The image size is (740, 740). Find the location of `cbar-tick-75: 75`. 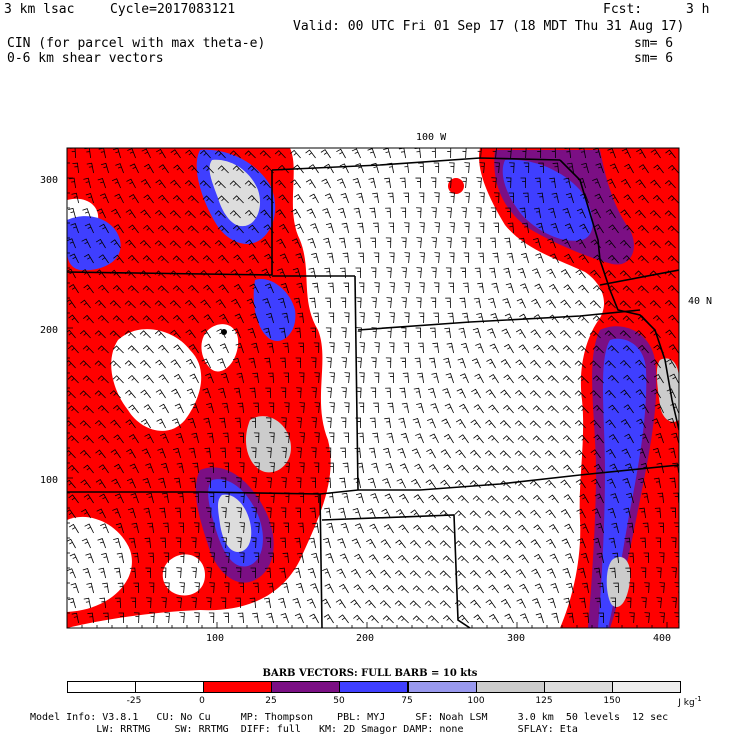

cbar-tick-75: 75 is located at coordinates (407, 701).